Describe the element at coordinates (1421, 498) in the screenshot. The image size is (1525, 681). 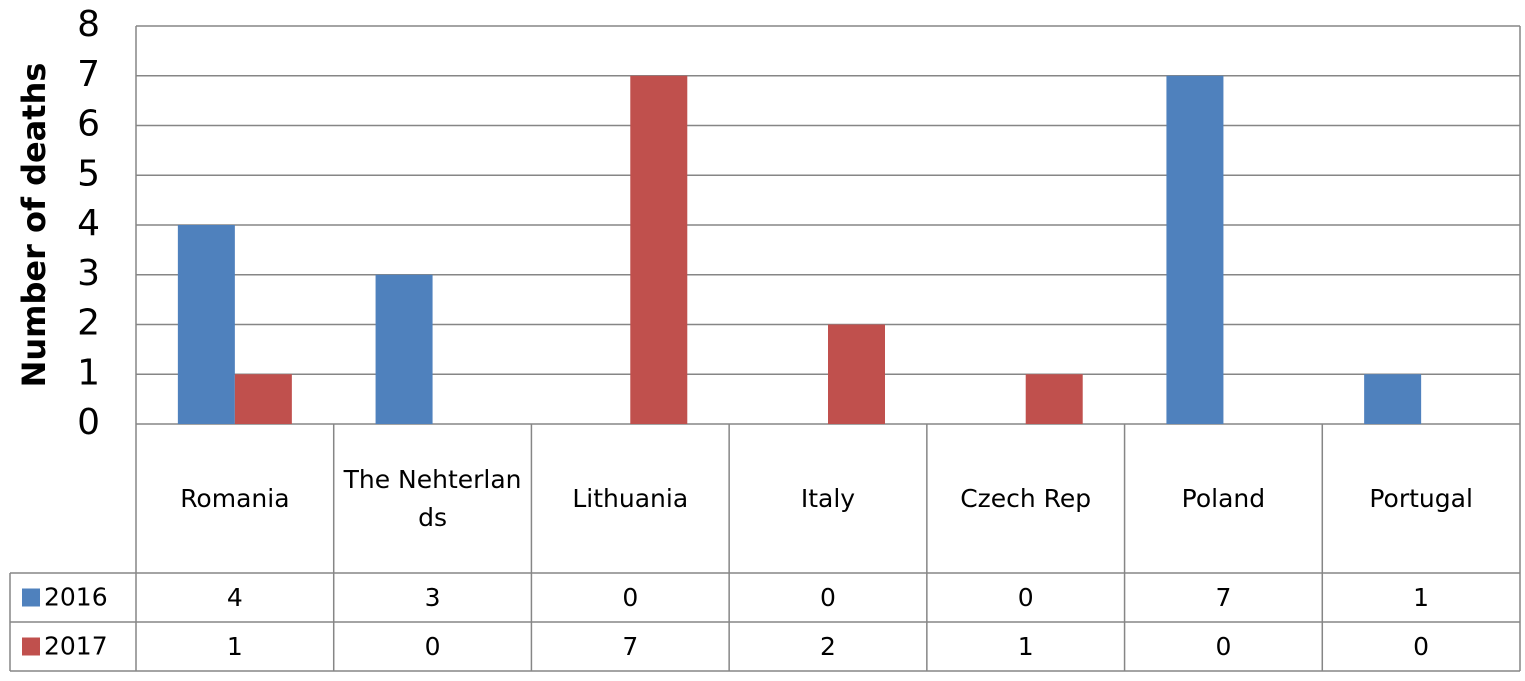
I see `x-tick-label: Portugal` at that location.